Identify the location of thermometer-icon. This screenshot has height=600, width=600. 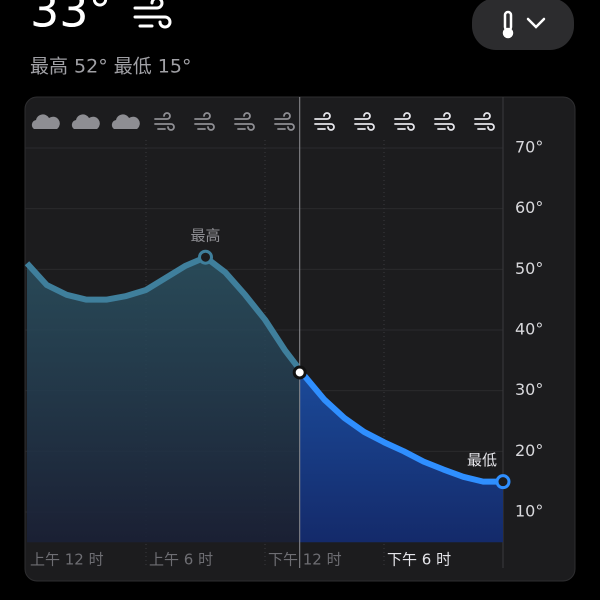
(524, 24).